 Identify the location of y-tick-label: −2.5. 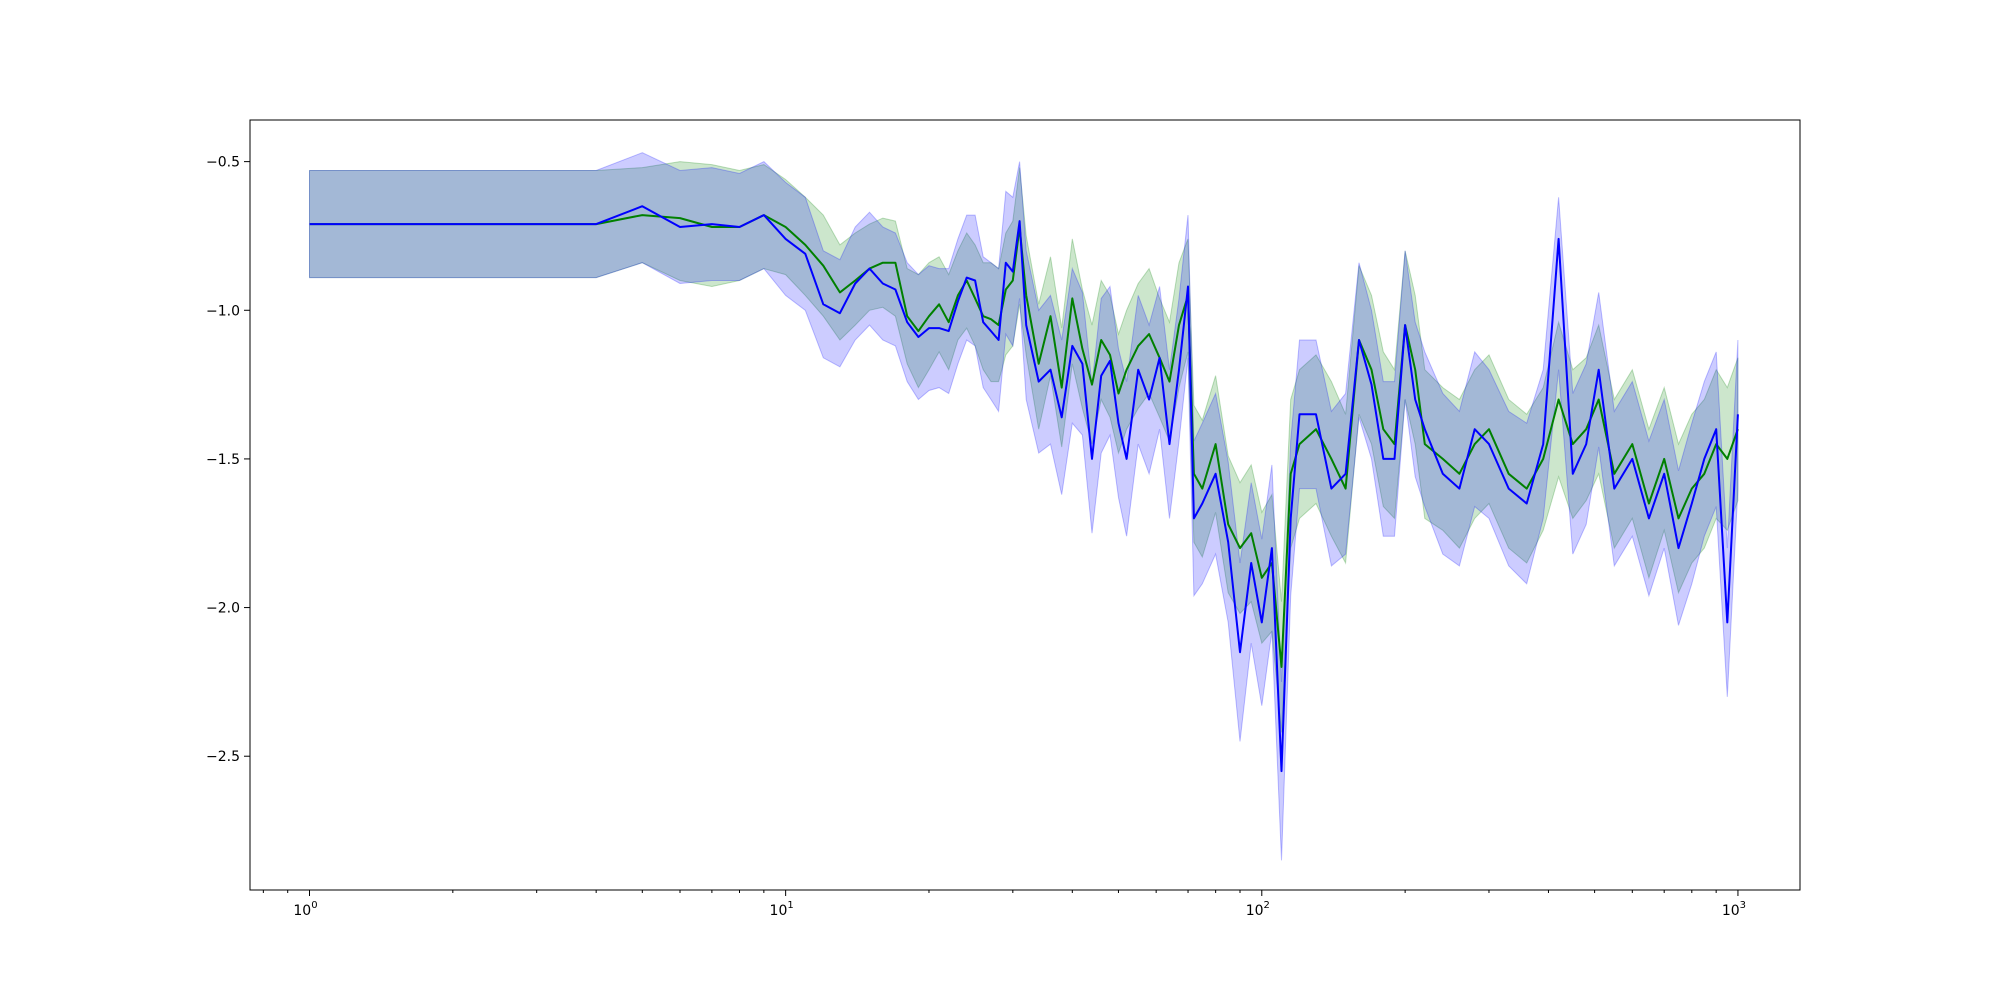
(223, 757).